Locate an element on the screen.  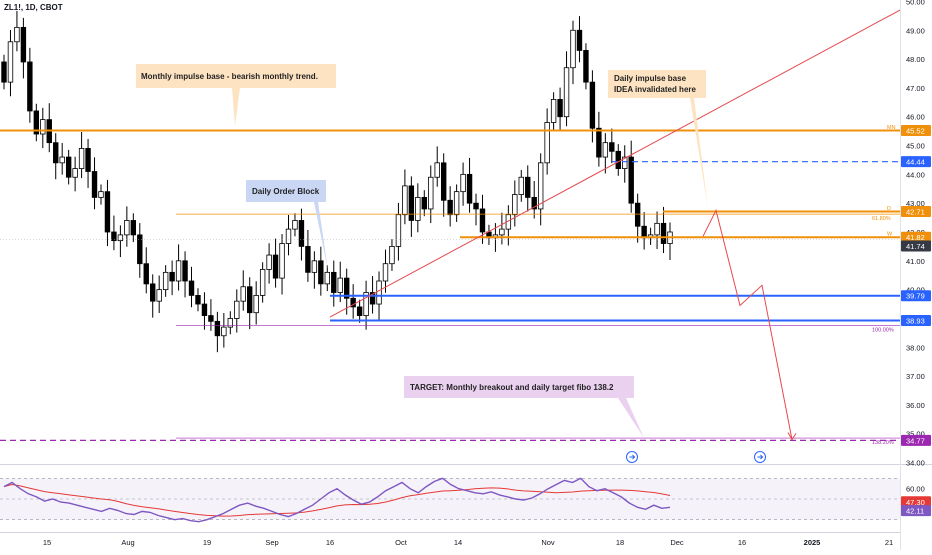
level-tag: D is located at coordinates (889, 209).